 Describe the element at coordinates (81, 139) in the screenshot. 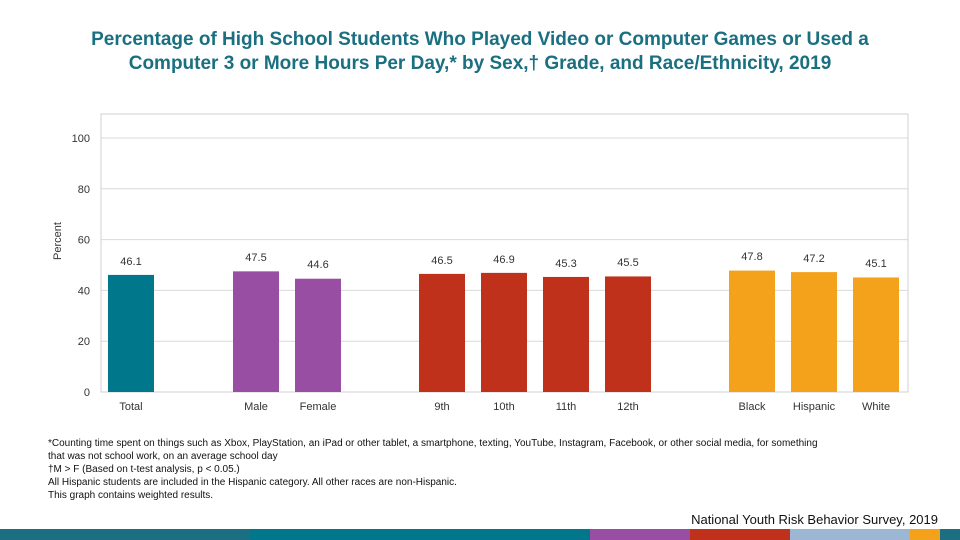

I see `y-tick-label: 100` at that location.